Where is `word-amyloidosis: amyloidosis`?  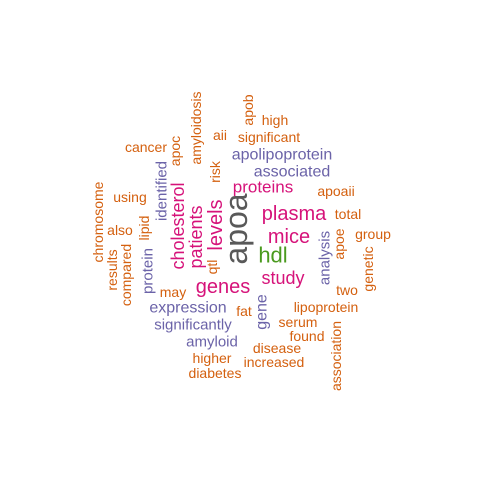 word-amyloidosis: amyloidosis is located at coordinates (196, 127).